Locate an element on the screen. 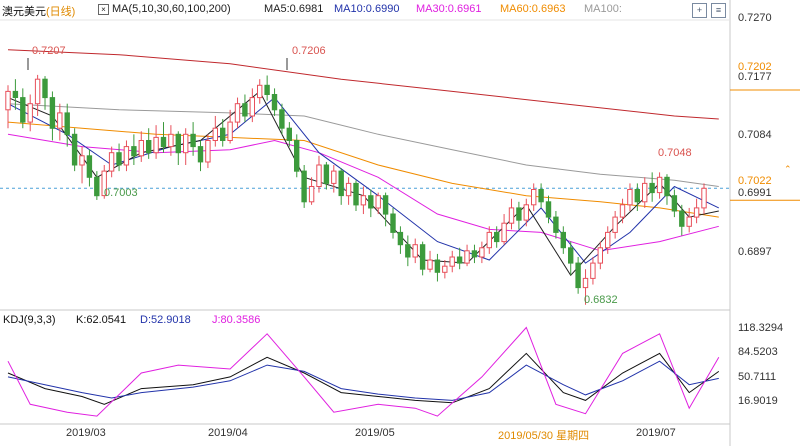 This screenshot has width=800, height=446. ma10-value: MA10:0.6990 is located at coordinates (367, 9).